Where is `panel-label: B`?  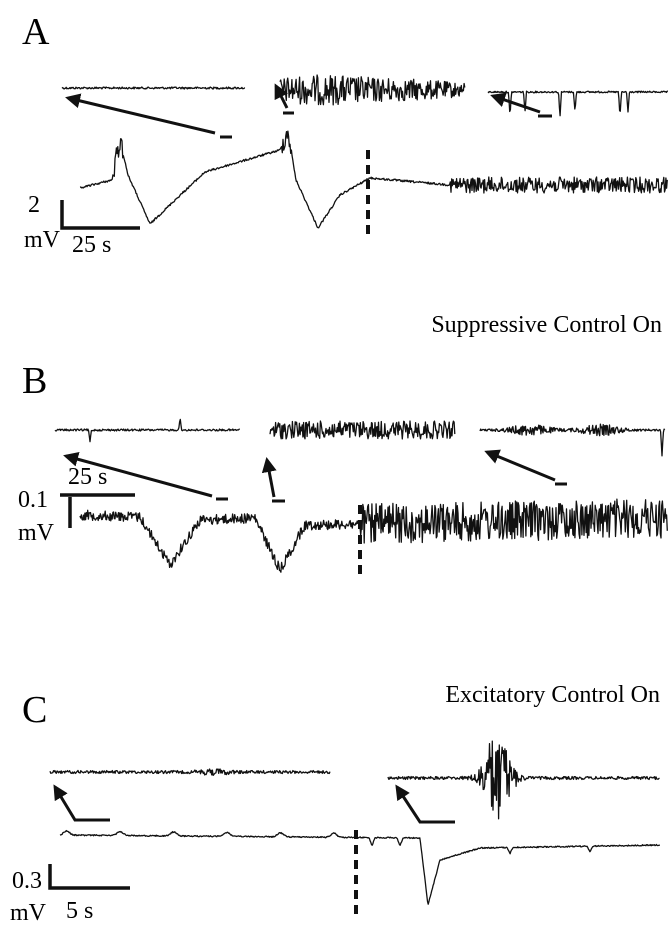
panel-label: B is located at coordinates (34, 381).